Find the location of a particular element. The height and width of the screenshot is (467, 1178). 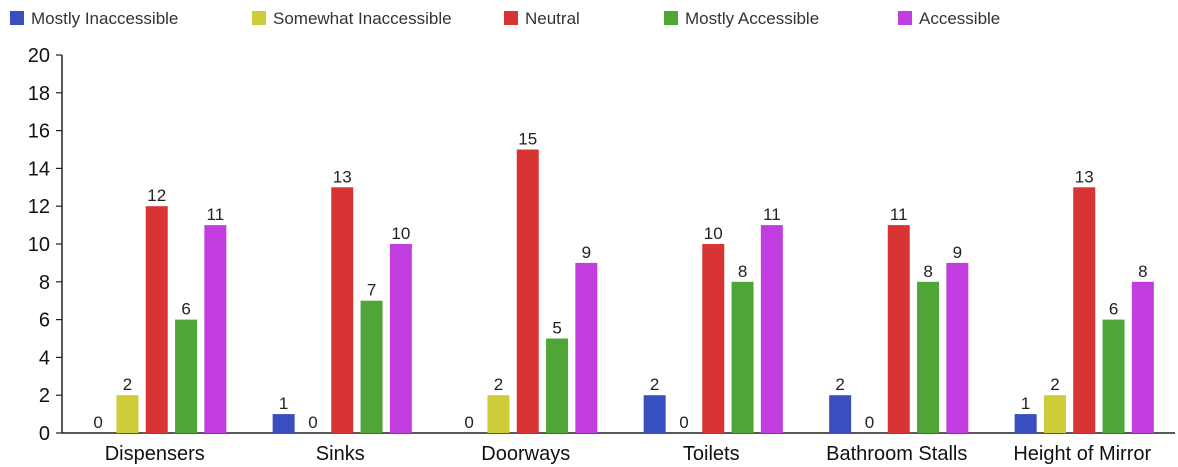

data-label-4-3: 8 is located at coordinates (927, 271).